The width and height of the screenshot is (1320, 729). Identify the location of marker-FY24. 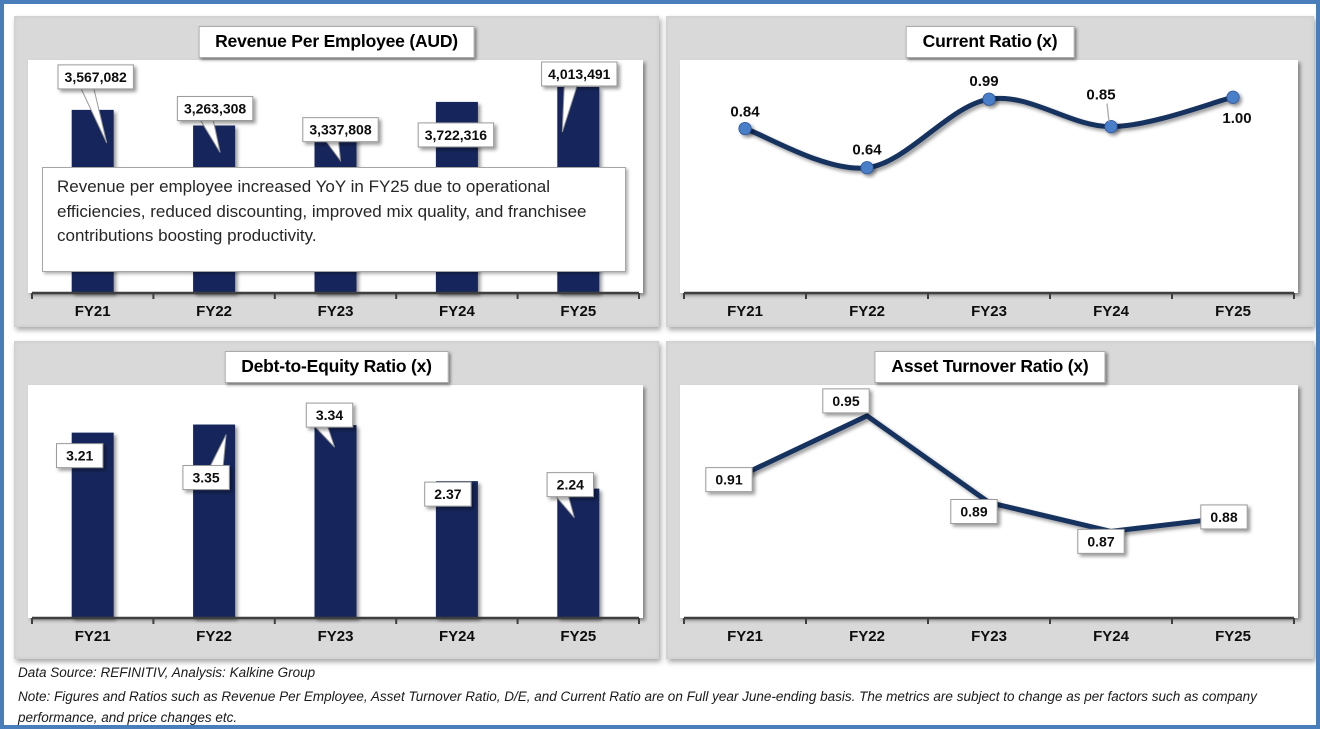
(1111, 127).